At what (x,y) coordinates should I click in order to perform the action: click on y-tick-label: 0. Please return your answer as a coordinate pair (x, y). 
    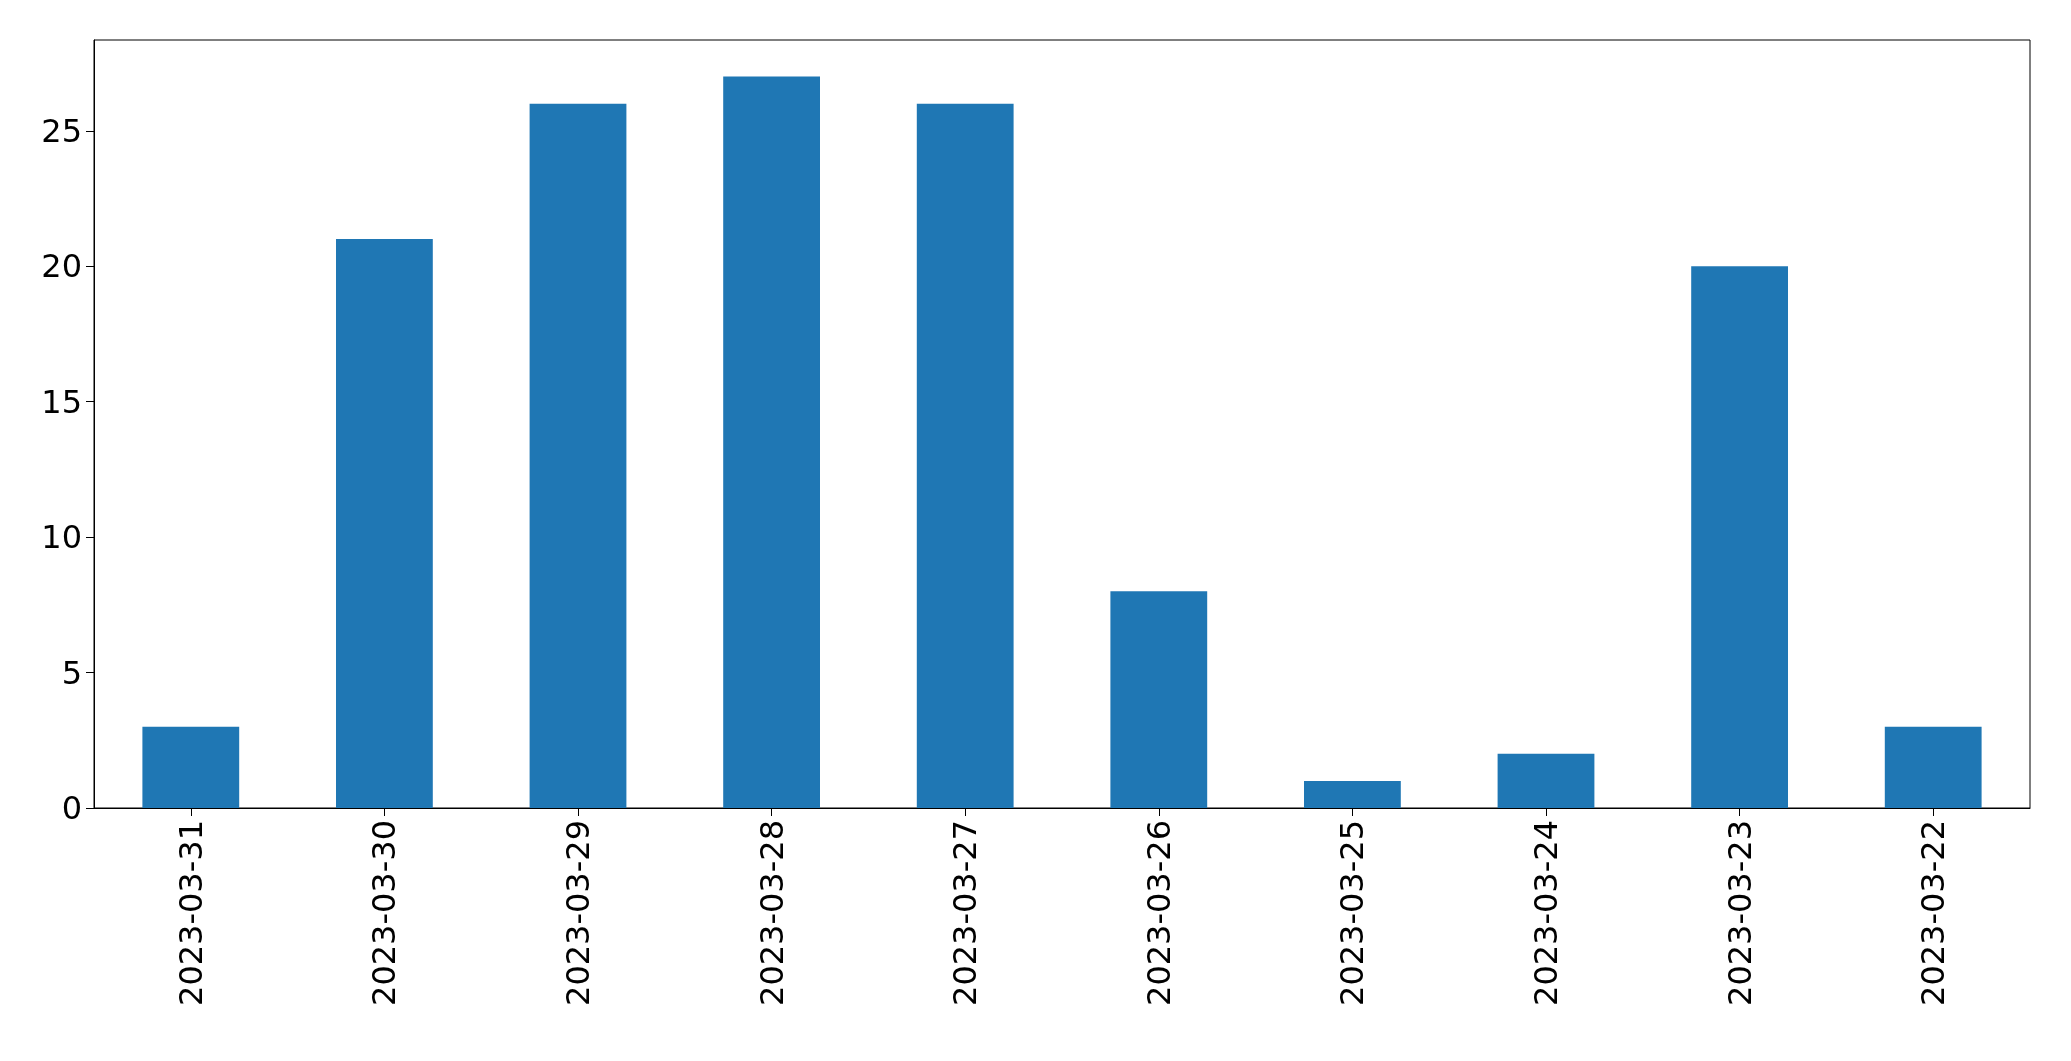
    Looking at the image, I should click on (71, 808).